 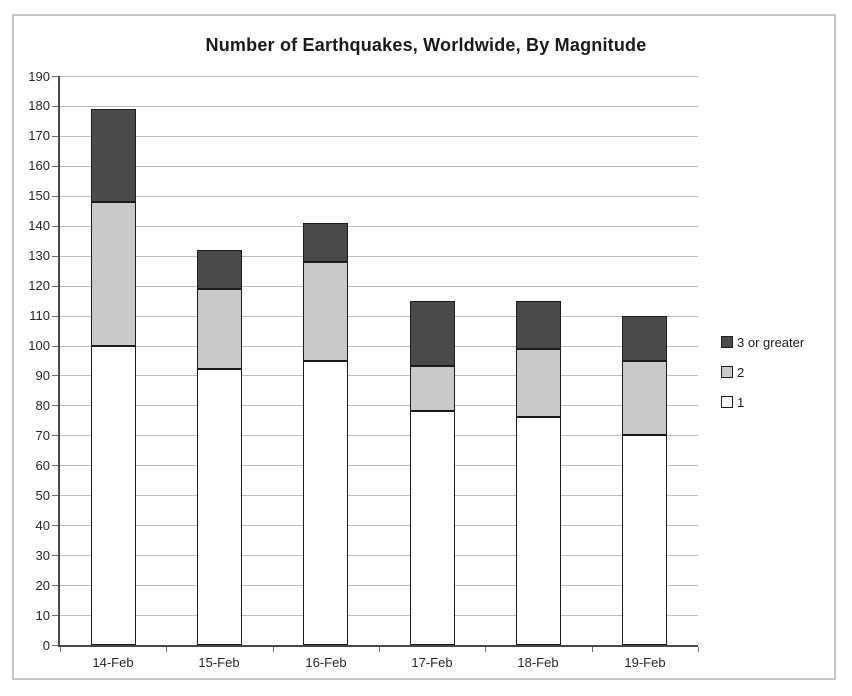 What do you see at coordinates (378, 646) in the screenshot?
I see `x-axis-line` at bounding box center [378, 646].